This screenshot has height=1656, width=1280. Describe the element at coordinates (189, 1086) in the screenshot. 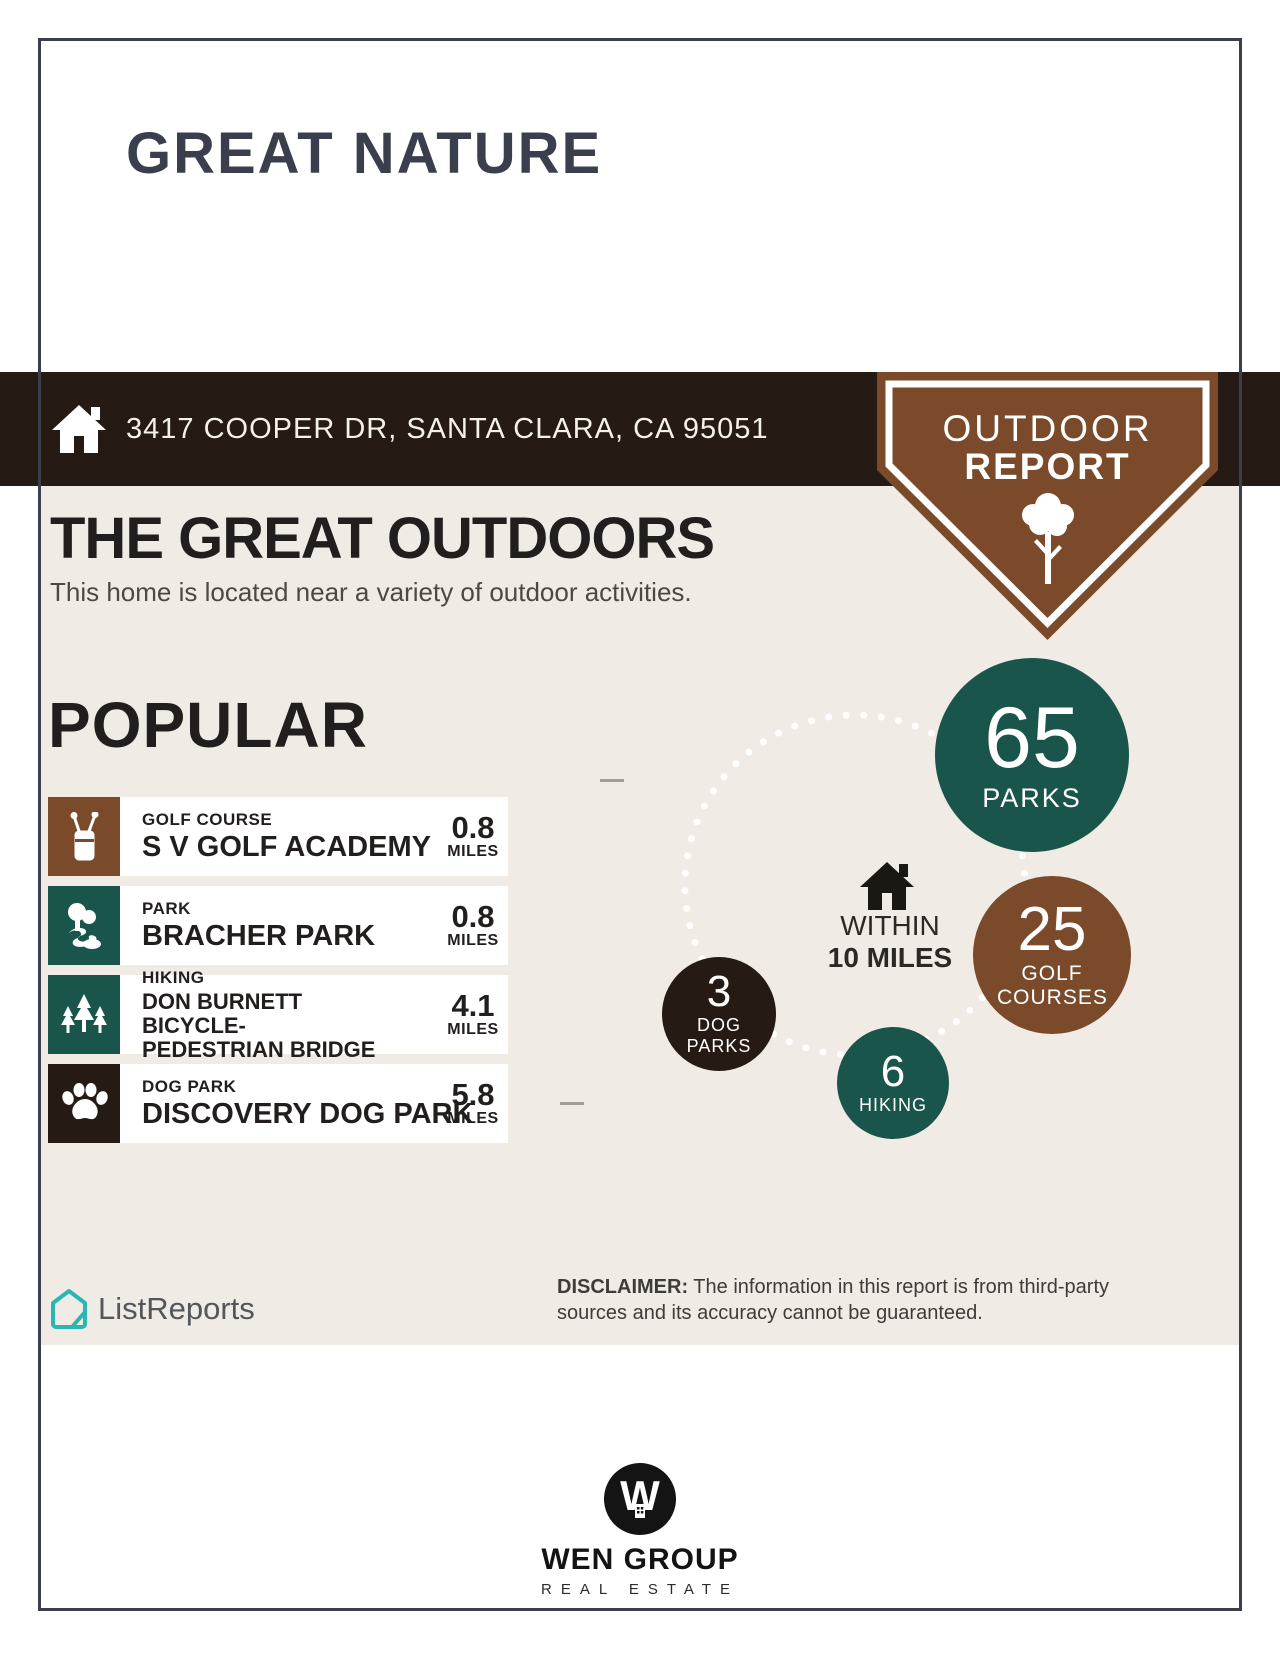

I see `item-category: DOG PARK` at that location.